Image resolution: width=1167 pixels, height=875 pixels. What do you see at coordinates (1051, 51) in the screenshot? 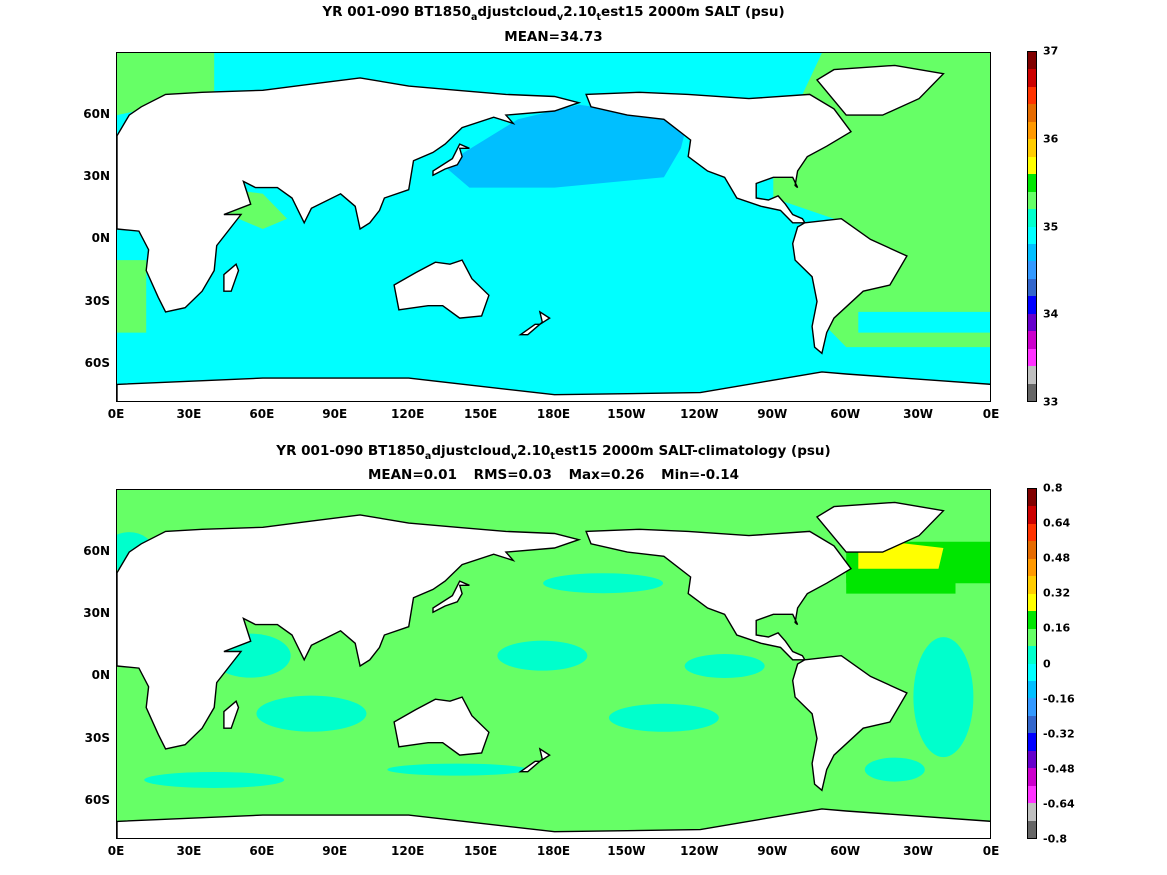
I see `colorbar-label: 37` at bounding box center [1051, 51].